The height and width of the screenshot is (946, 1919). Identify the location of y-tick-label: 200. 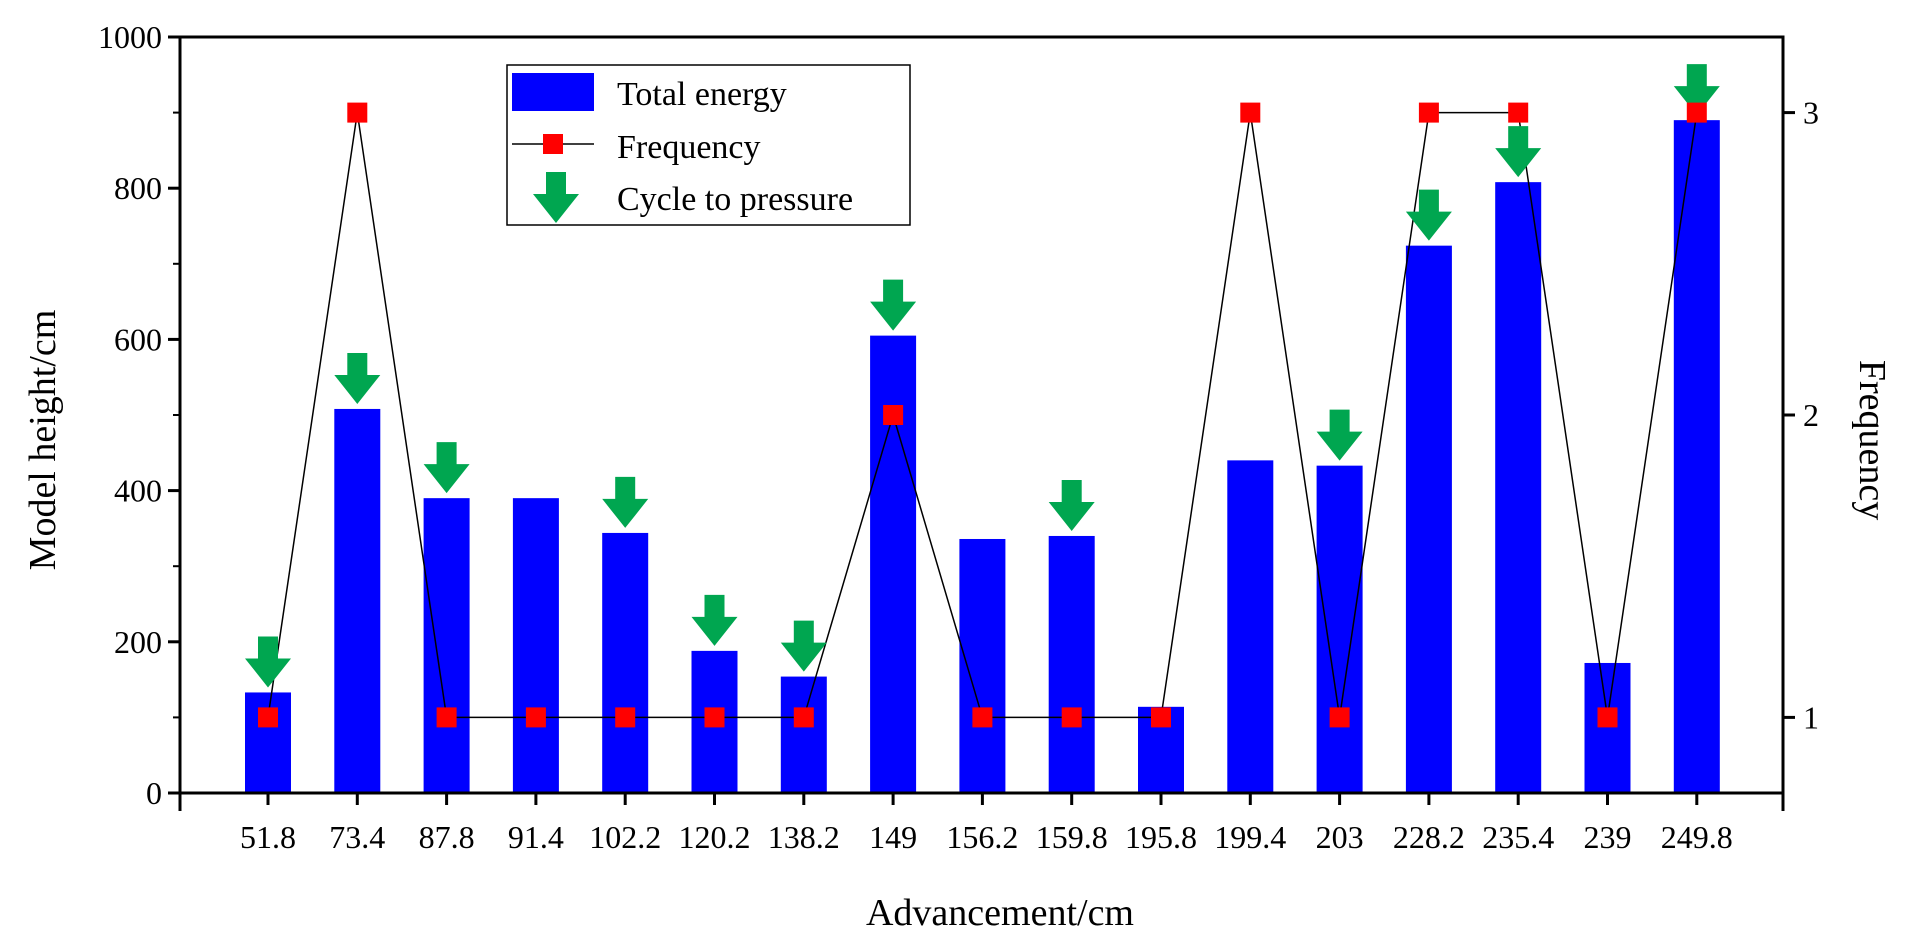
(138, 642).